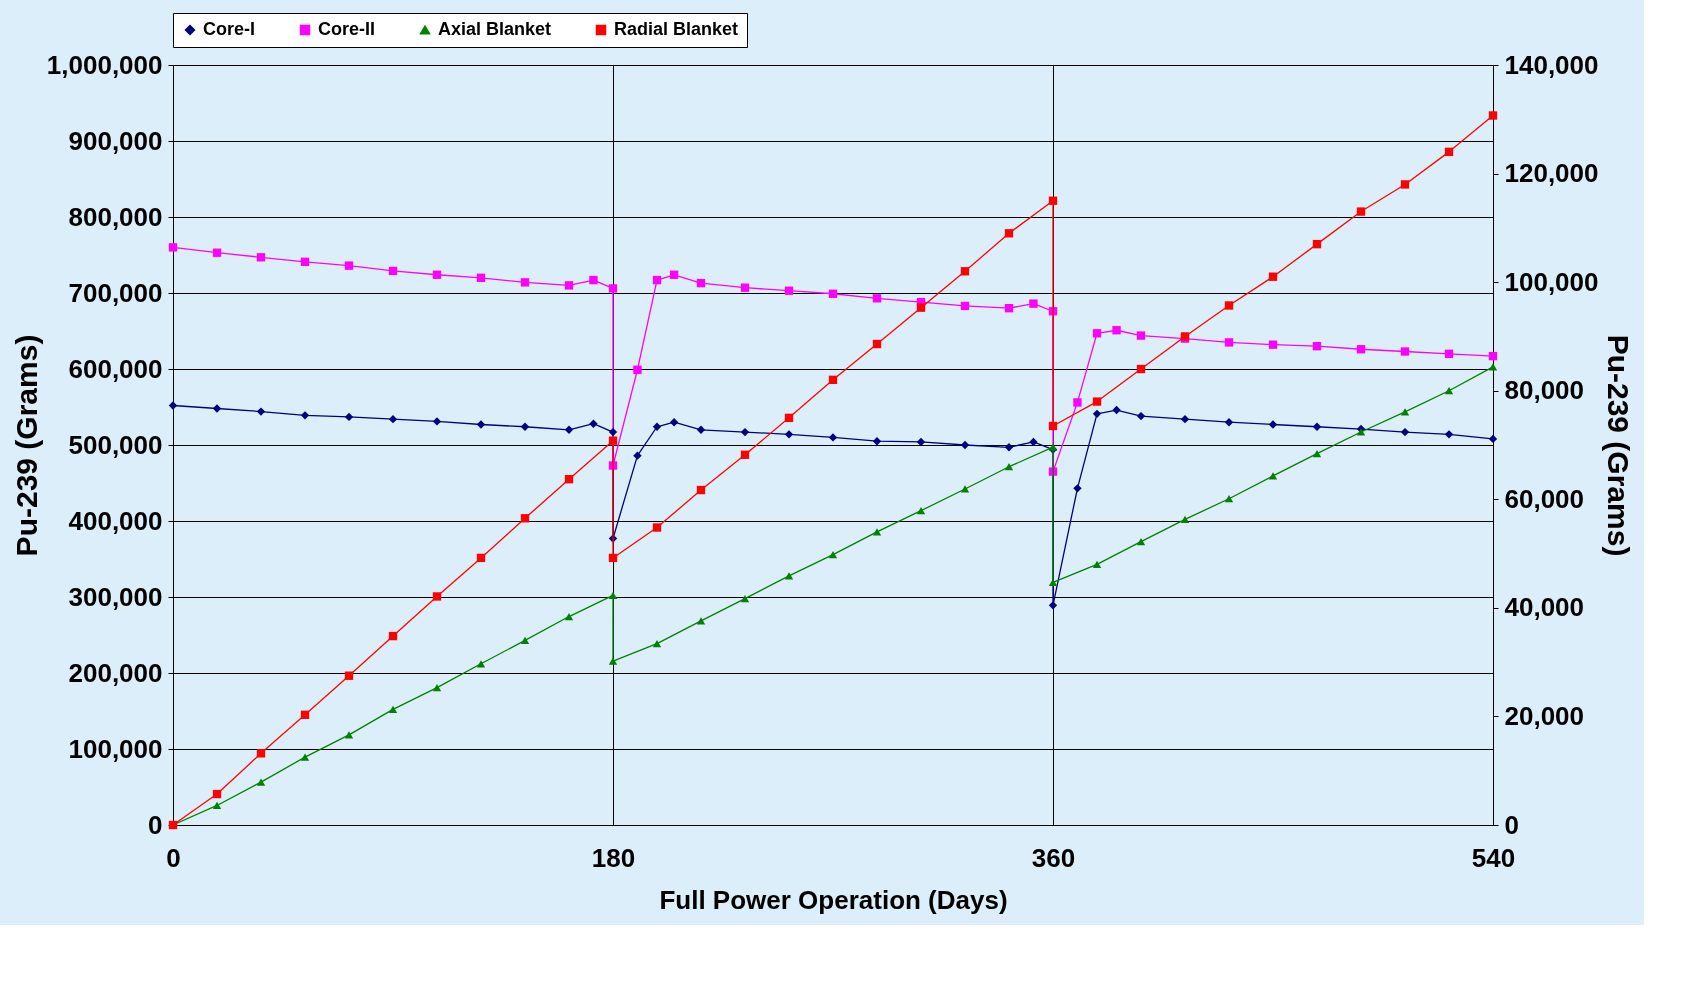  Describe the element at coordinates (1511, 824) in the screenshot. I see `y2-tick-label: 0` at that location.